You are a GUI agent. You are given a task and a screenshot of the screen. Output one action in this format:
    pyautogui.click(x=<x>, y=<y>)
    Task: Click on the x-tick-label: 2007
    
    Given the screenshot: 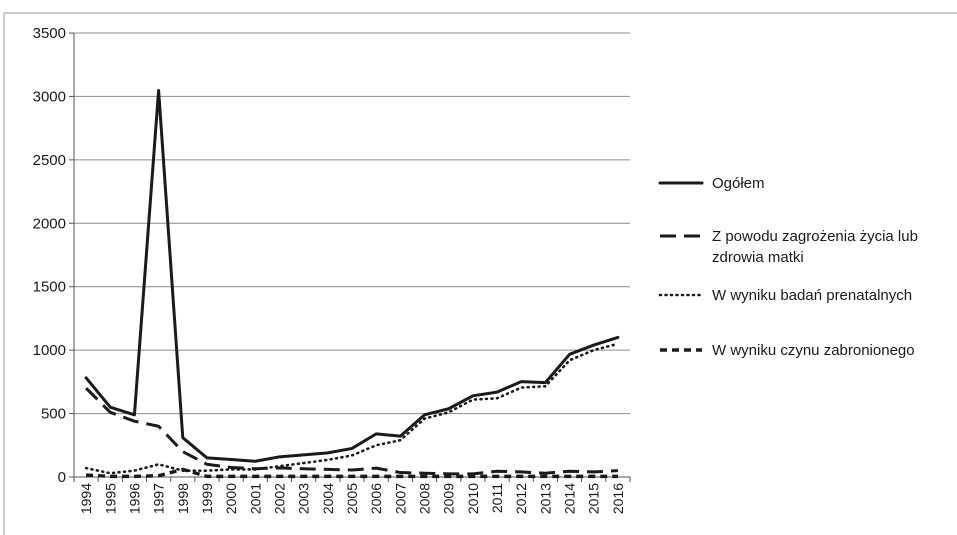 What is the action you would take?
    pyautogui.click(x=400, y=498)
    